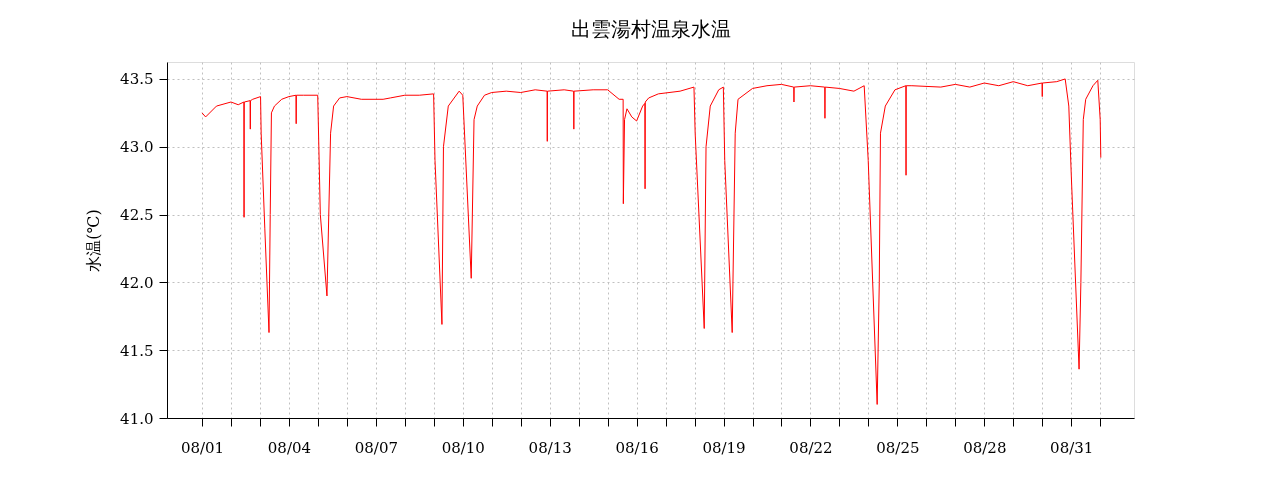 The image size is (1280, 500). I want to click on x-tick-label: 08/25, so click(898, 447).